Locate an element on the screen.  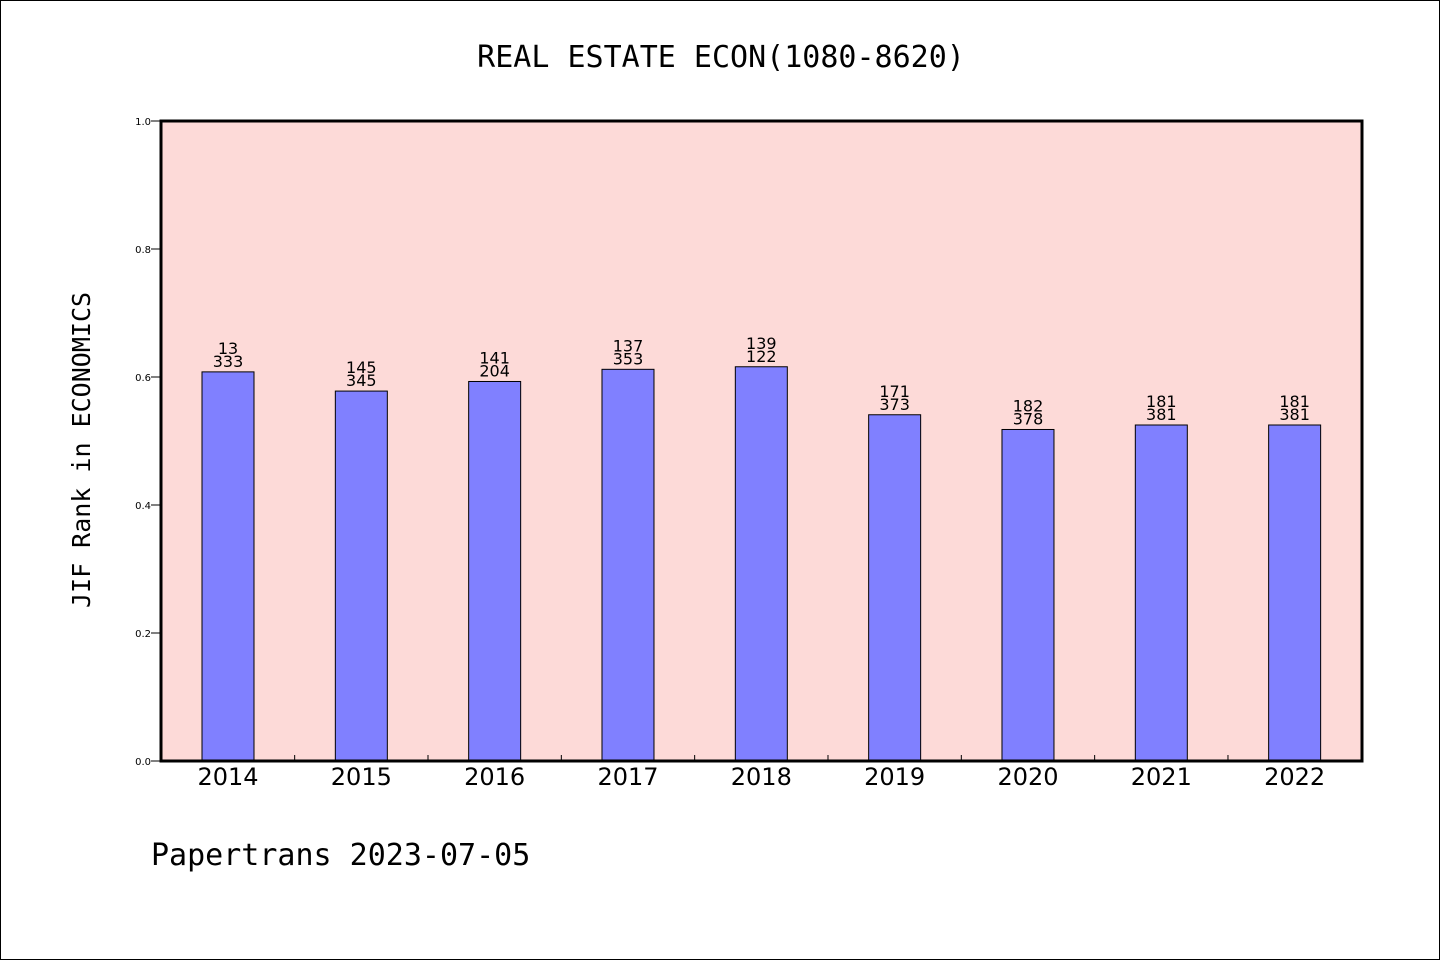
bar-label-rank: 141 is located at coordinates (494, 357).